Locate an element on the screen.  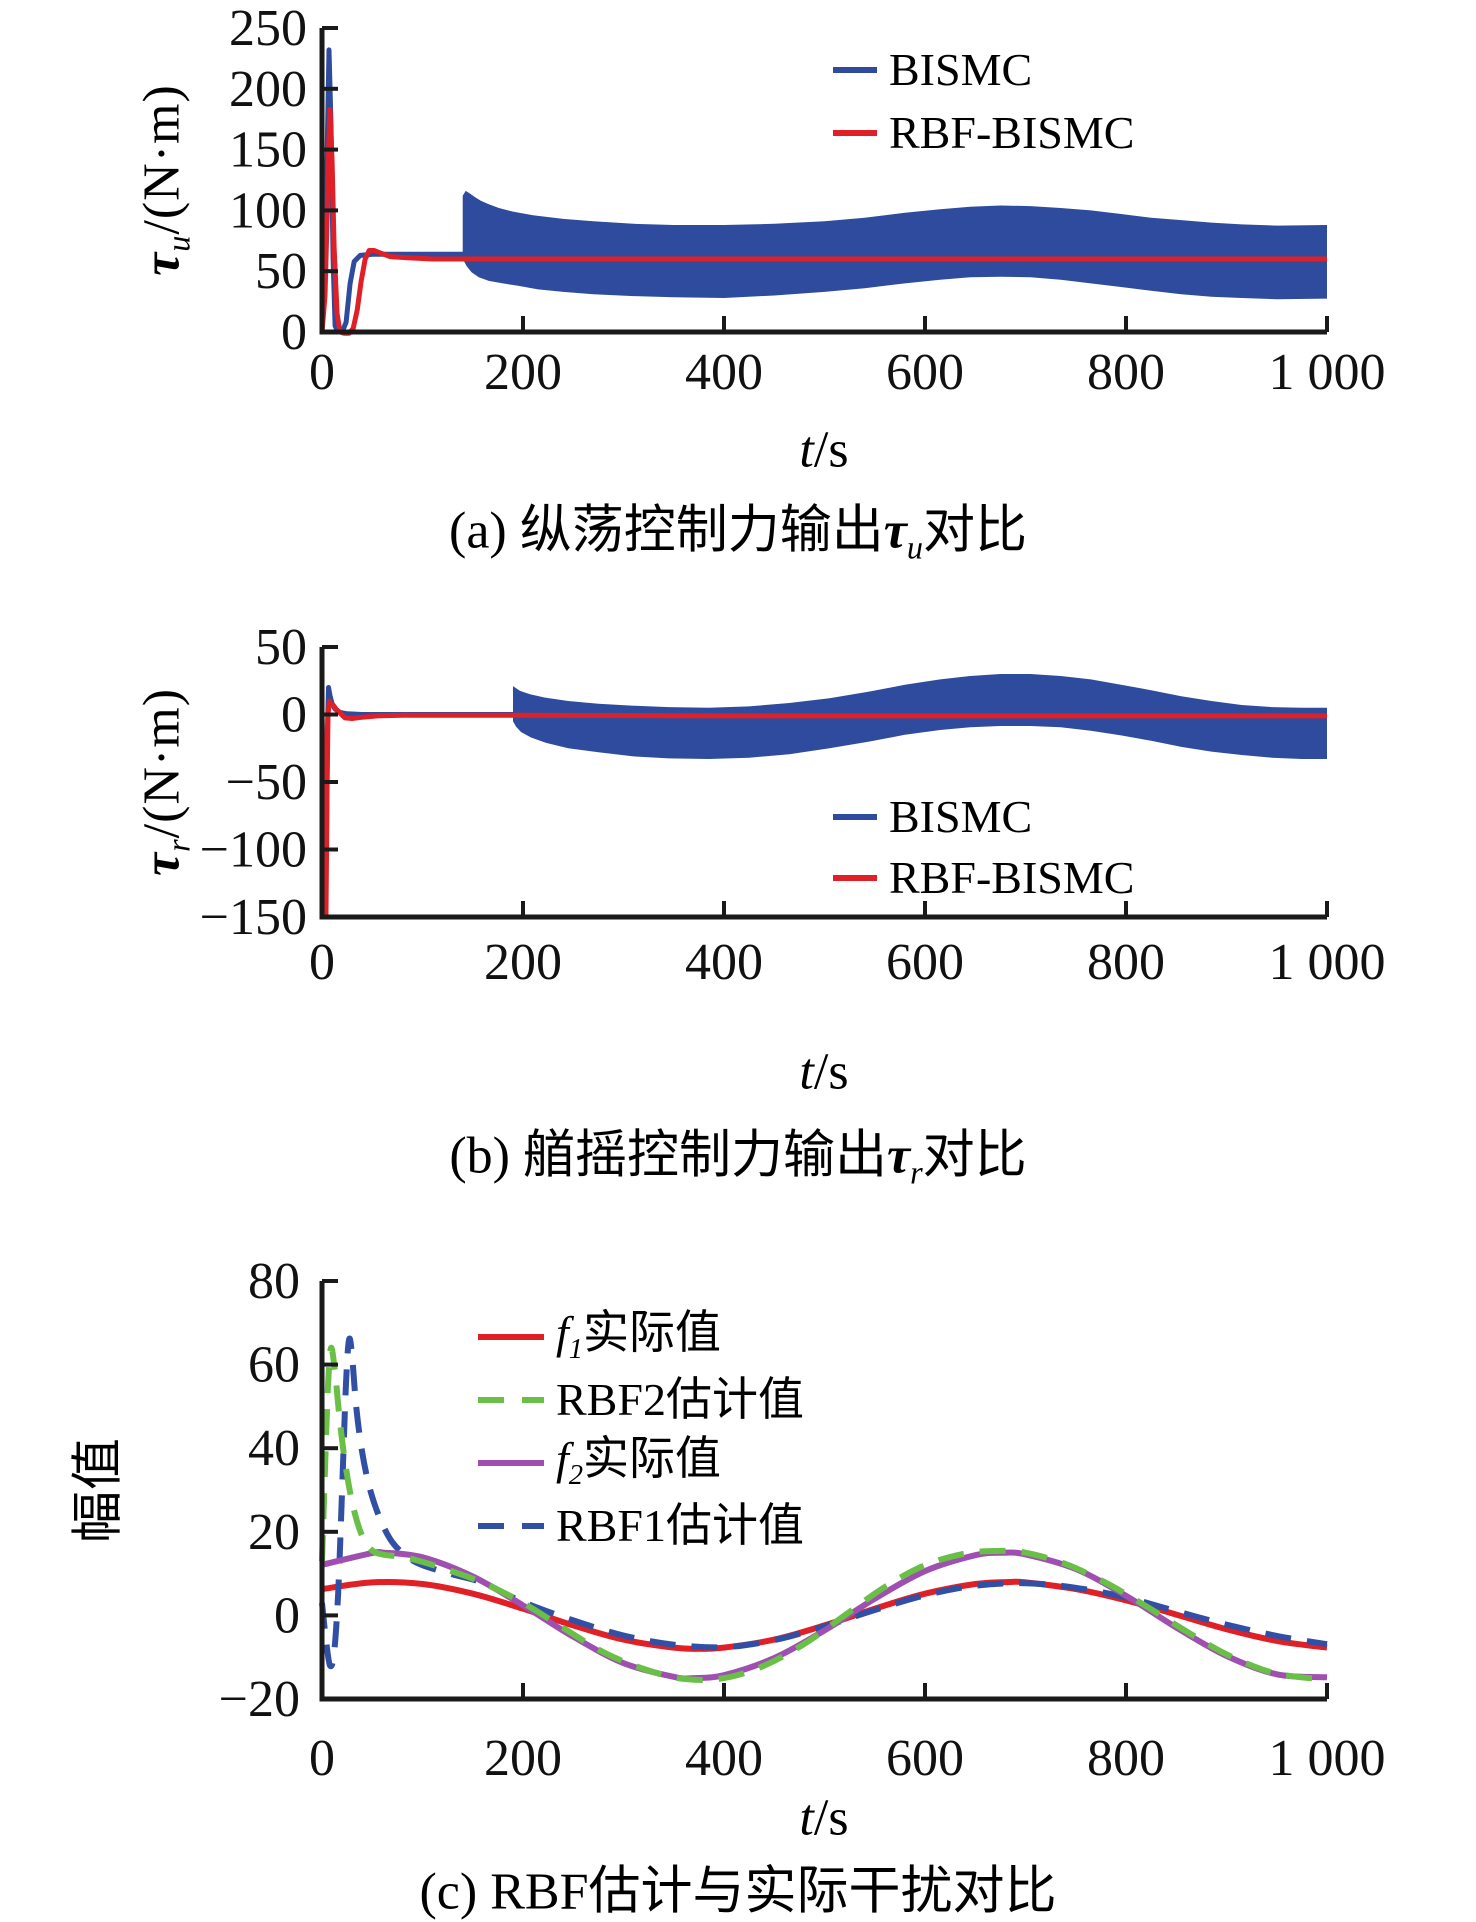
legend-item-f1实际值: f1实际值 is located at coordinates (599, 1336).